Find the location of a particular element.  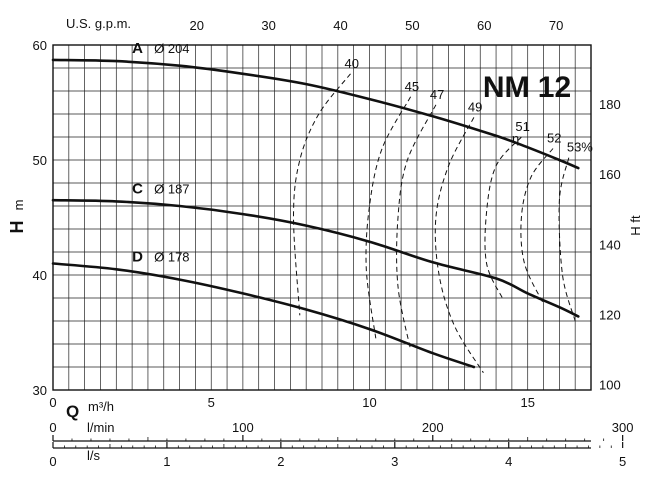

lmin-axis-tick-label: 100 is located at coordinates (243, 427).